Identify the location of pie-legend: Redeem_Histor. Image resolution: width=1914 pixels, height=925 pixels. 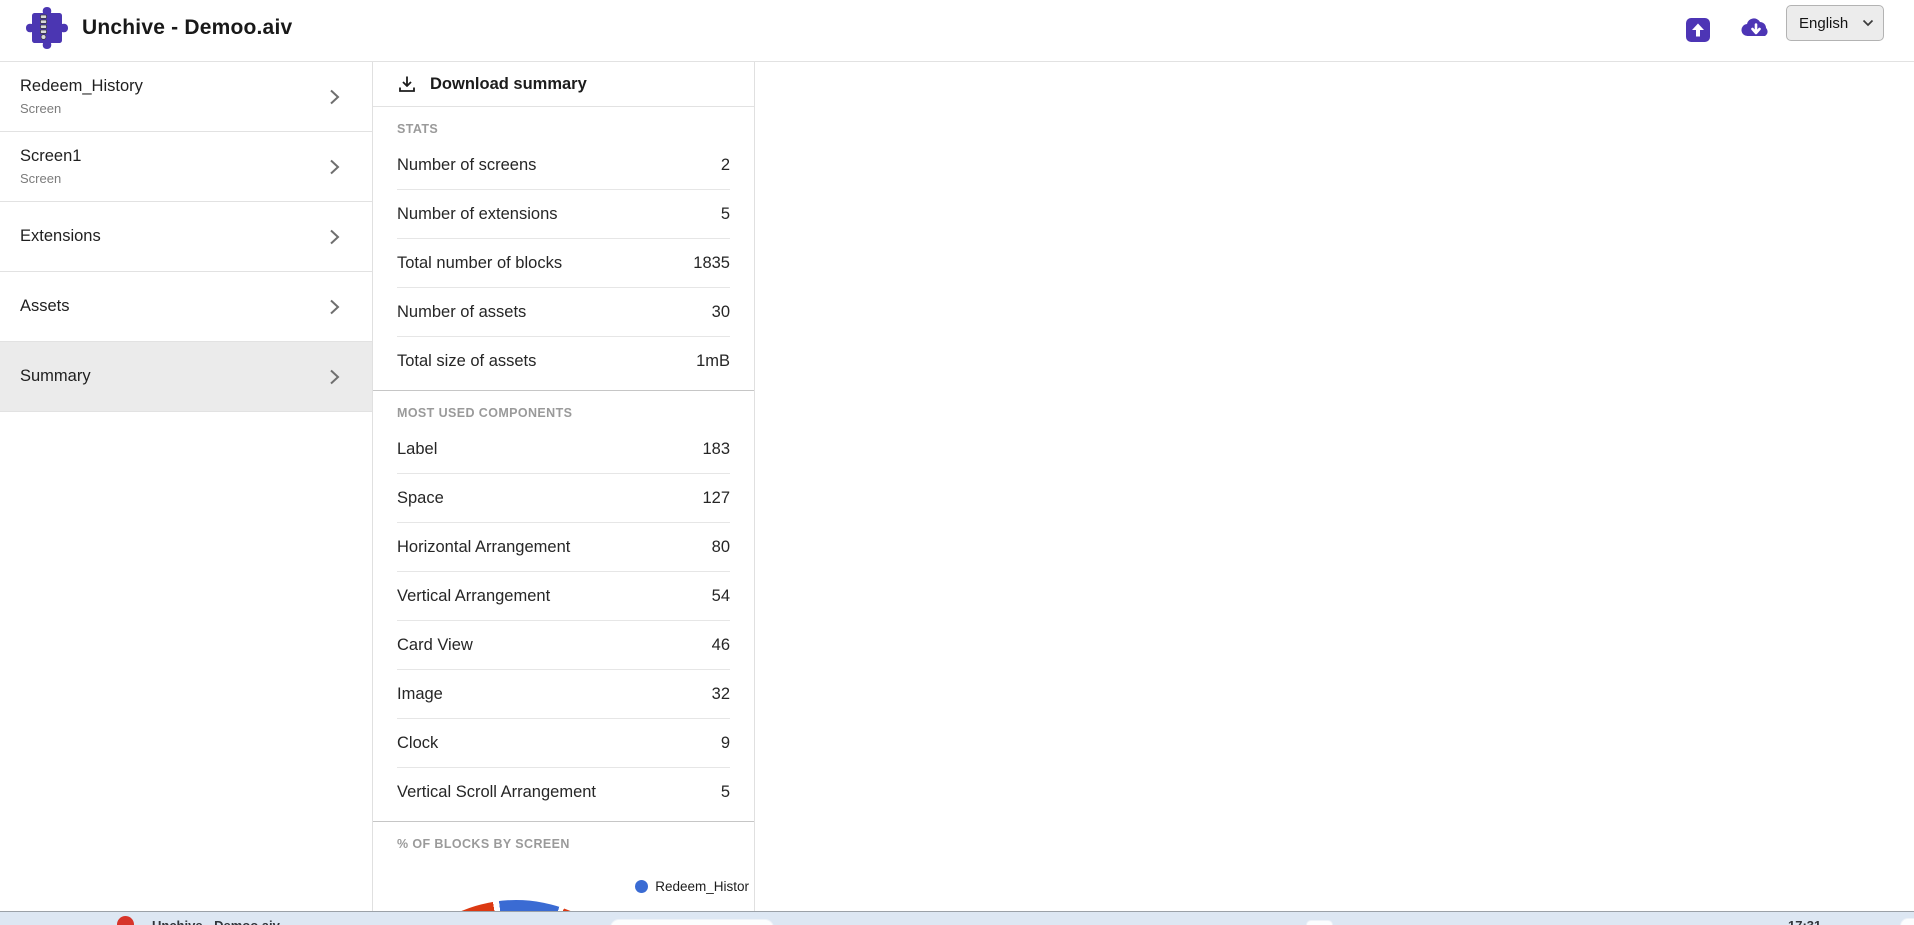
(692, 886).